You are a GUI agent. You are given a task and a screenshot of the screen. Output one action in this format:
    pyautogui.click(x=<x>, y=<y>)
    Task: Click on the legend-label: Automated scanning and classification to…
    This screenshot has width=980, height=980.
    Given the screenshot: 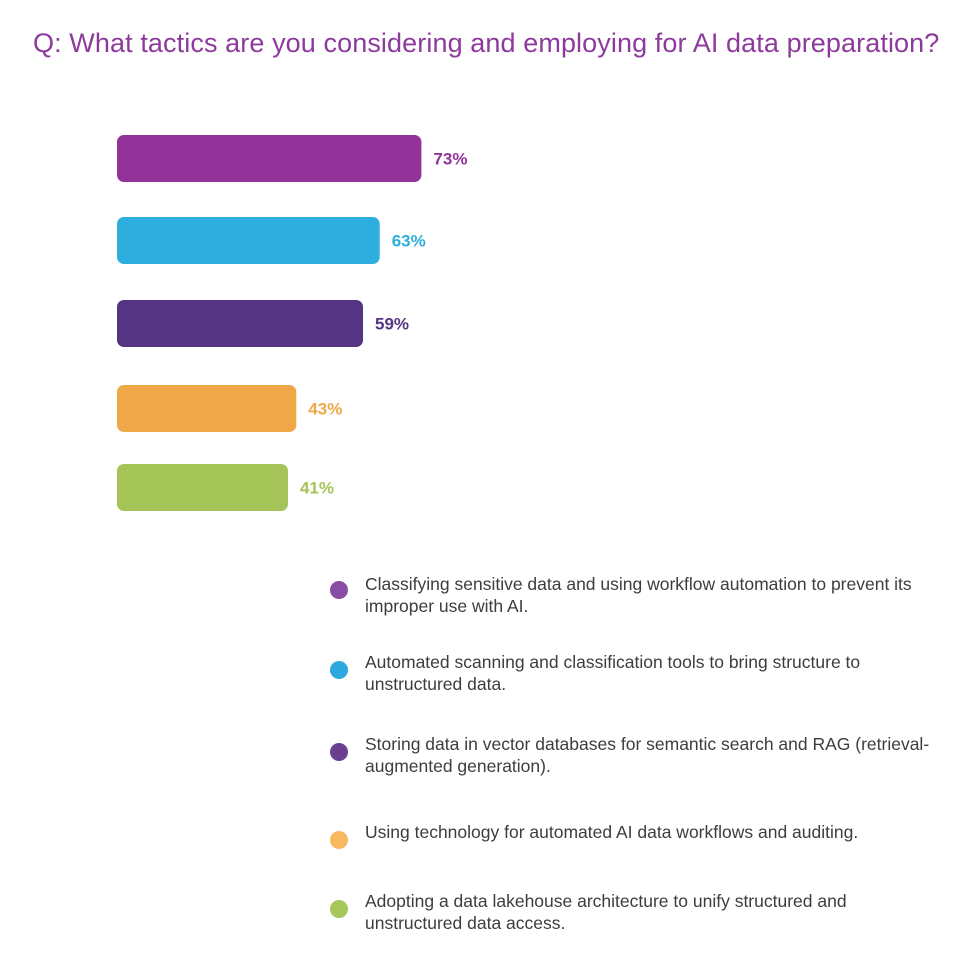 What is the action you would take?
    pyautogui.click(x=613, y=673)
    